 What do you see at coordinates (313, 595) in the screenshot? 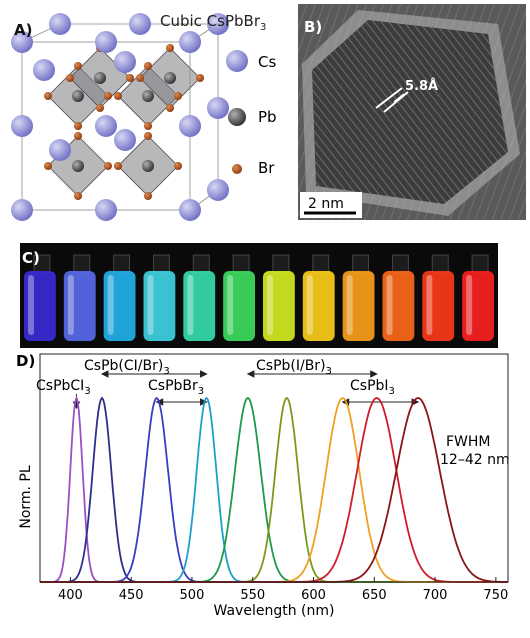
I see `x-tick-label: 600` at bounding box center [313, 595].